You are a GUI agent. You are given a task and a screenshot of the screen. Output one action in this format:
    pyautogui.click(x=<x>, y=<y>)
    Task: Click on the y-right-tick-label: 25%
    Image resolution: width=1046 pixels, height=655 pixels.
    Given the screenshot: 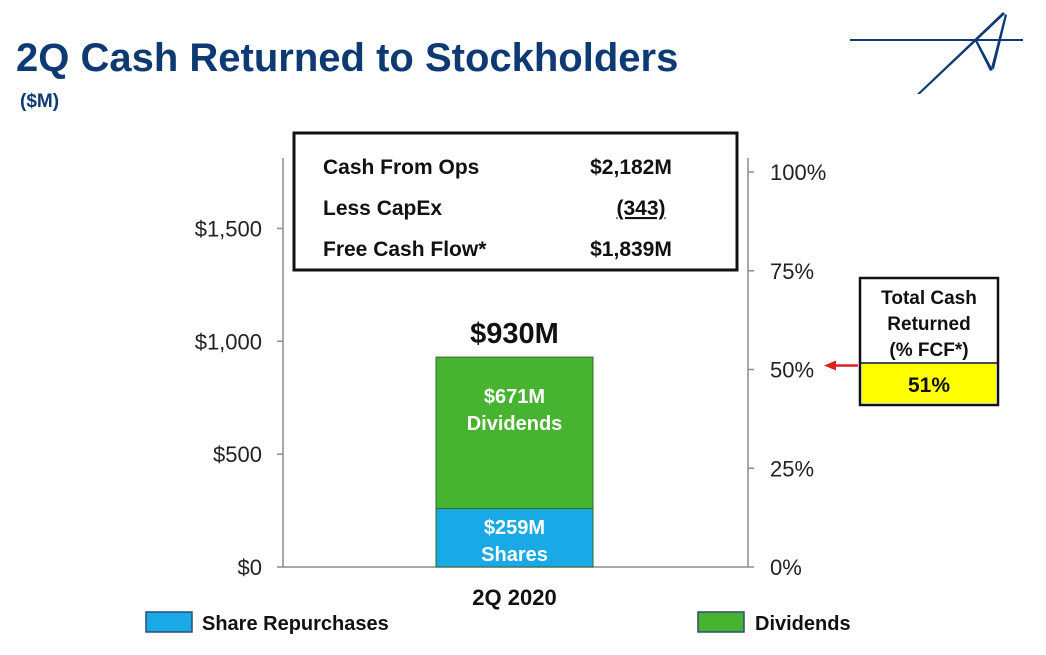 What is the action you would take?
    pyautogui.click(x=792, y=468)
    